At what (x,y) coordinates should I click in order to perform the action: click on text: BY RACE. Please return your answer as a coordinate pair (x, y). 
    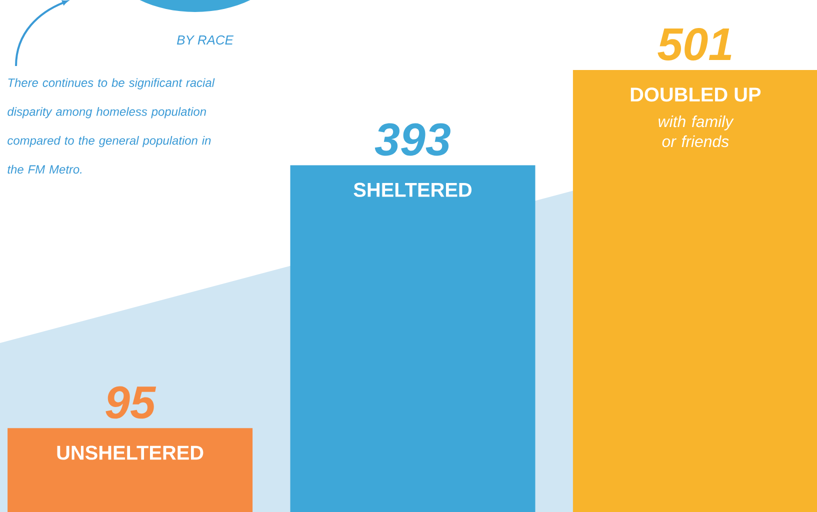
    Looking at the image, I should click on (205, 40).